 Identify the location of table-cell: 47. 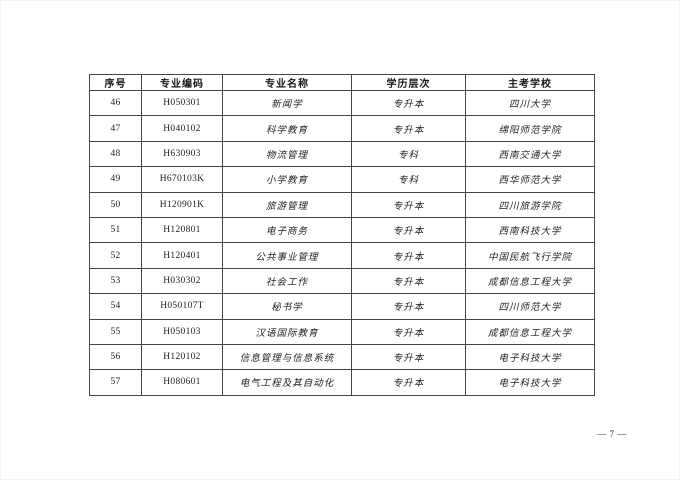
(115, 128).